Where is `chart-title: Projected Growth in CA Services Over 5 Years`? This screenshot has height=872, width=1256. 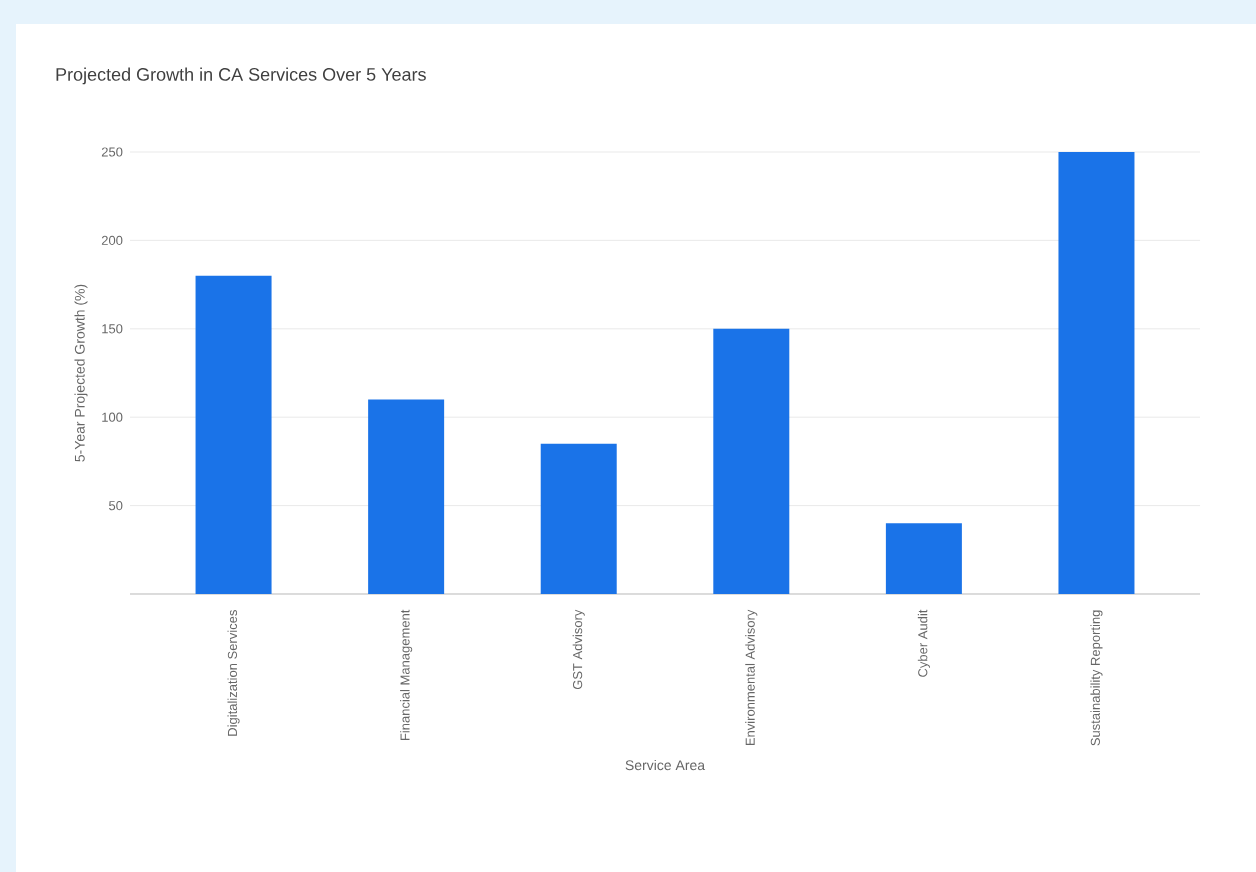
chart-title: Projected Growth in CA Services Over 5 Years is located at coordinates (241, 76).